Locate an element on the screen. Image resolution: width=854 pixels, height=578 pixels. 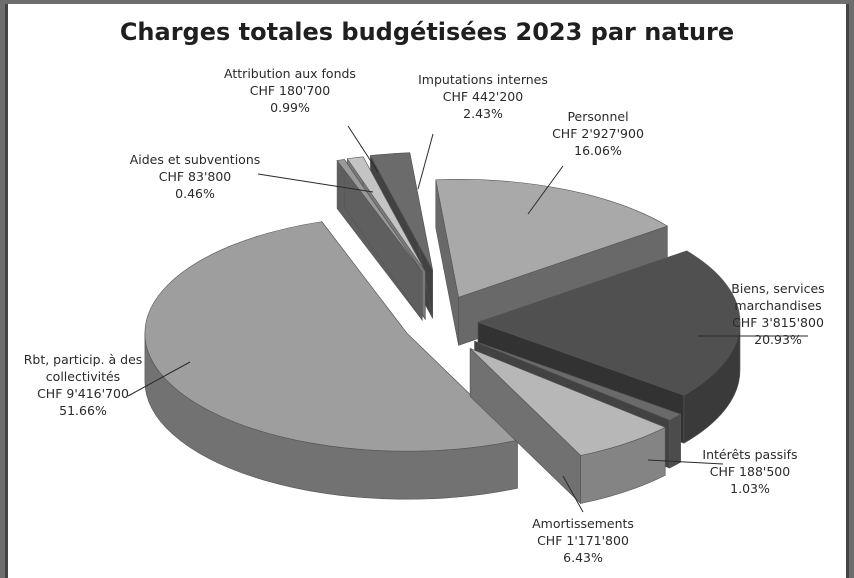
slice-label-line: collectivités is located at coordinates (83, 376).